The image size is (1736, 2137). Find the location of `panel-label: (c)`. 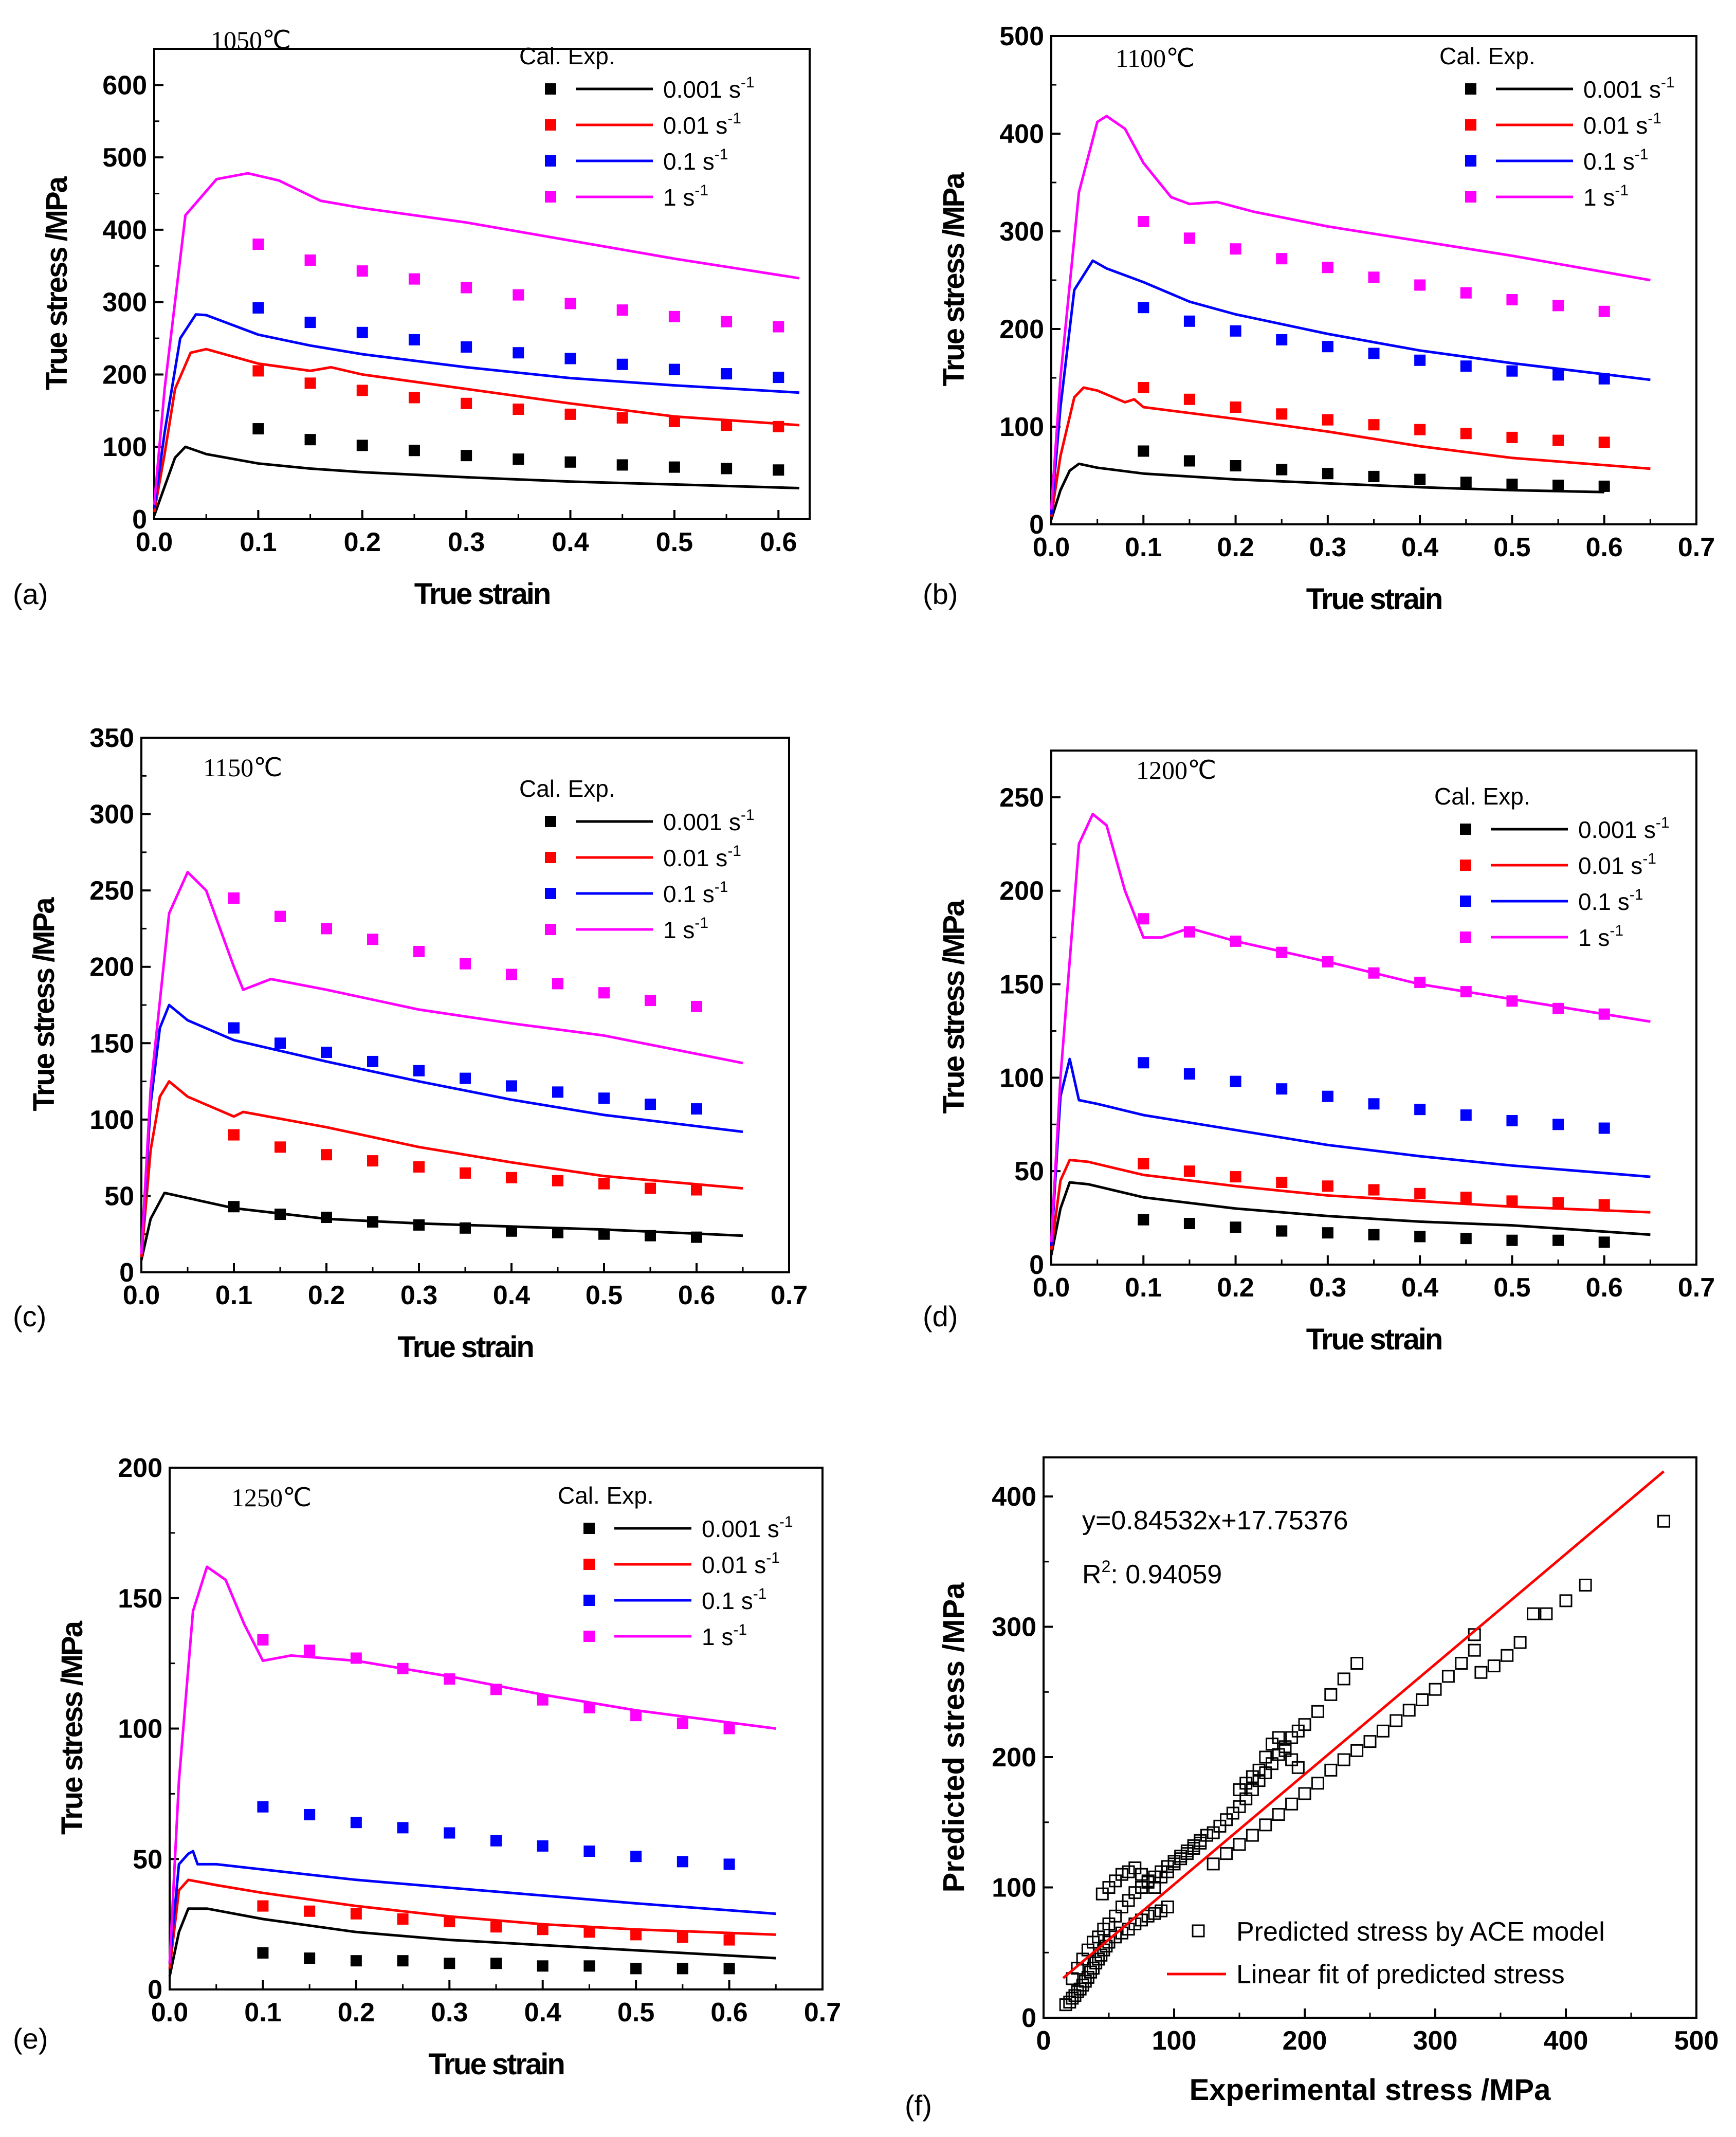

panel-label: (c) is located at coordinates (29, 1316).